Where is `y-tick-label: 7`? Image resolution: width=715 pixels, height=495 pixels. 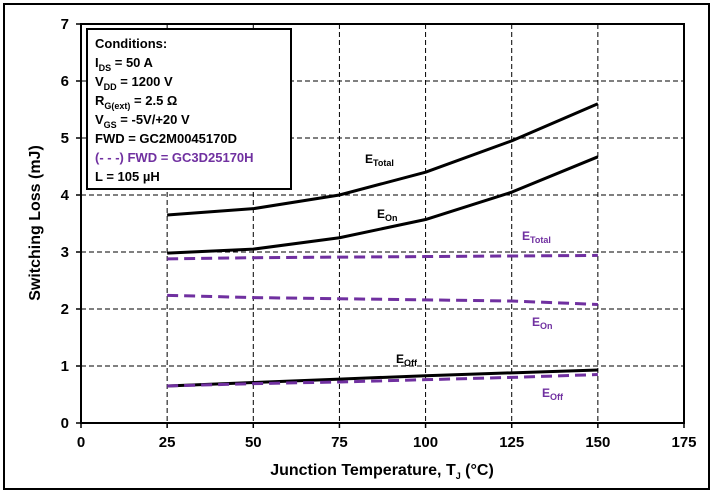 y-tick-label: 7 is located at coordinates (65, 24).